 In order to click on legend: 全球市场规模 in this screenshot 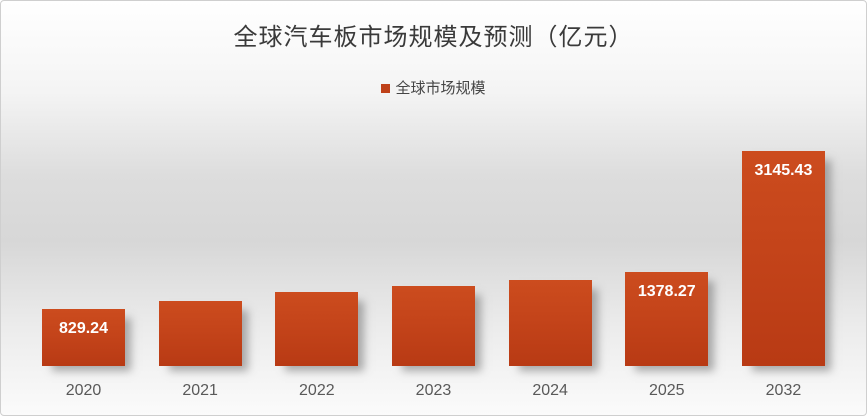, I will do `click(433, 87)`.